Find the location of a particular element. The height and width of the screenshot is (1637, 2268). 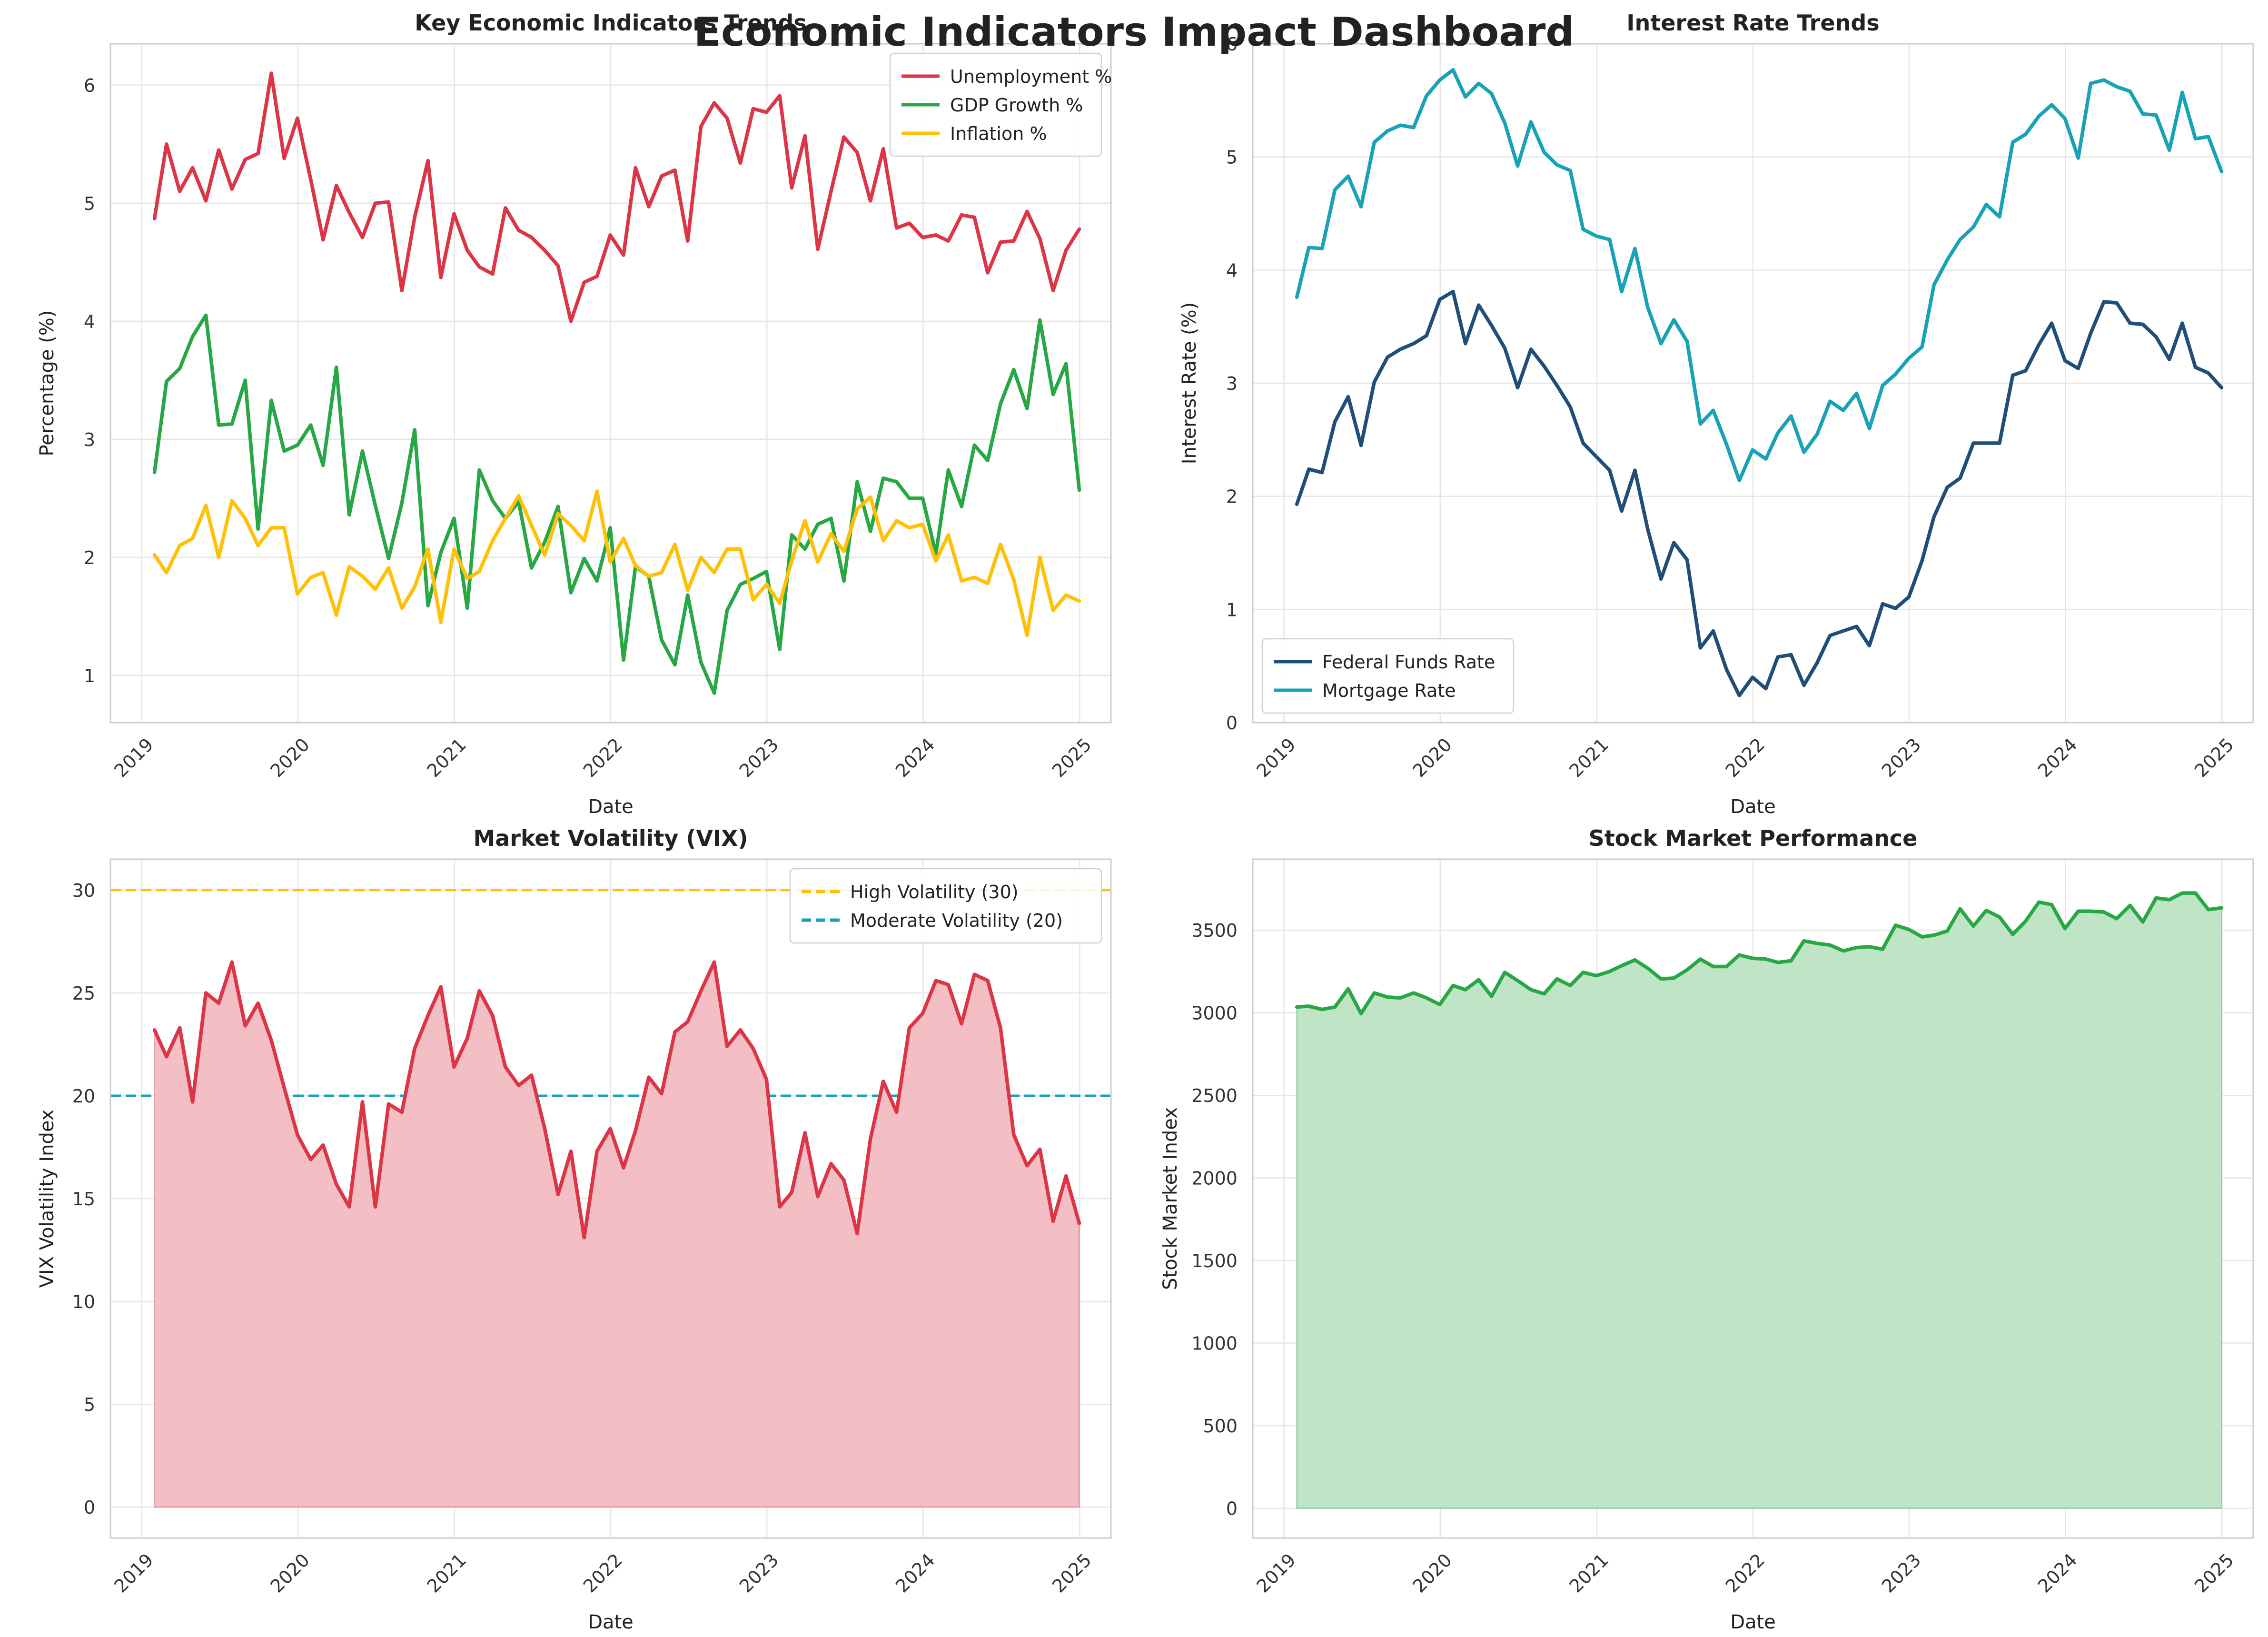

y-tick-label: 500 is located at coordinates (1220, 1427).